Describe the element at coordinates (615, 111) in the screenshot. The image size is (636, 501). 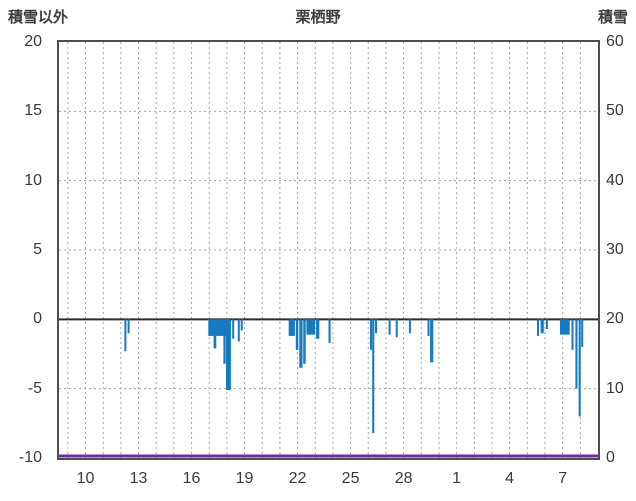
I see `right-axis-tick-label: 50` at that location.